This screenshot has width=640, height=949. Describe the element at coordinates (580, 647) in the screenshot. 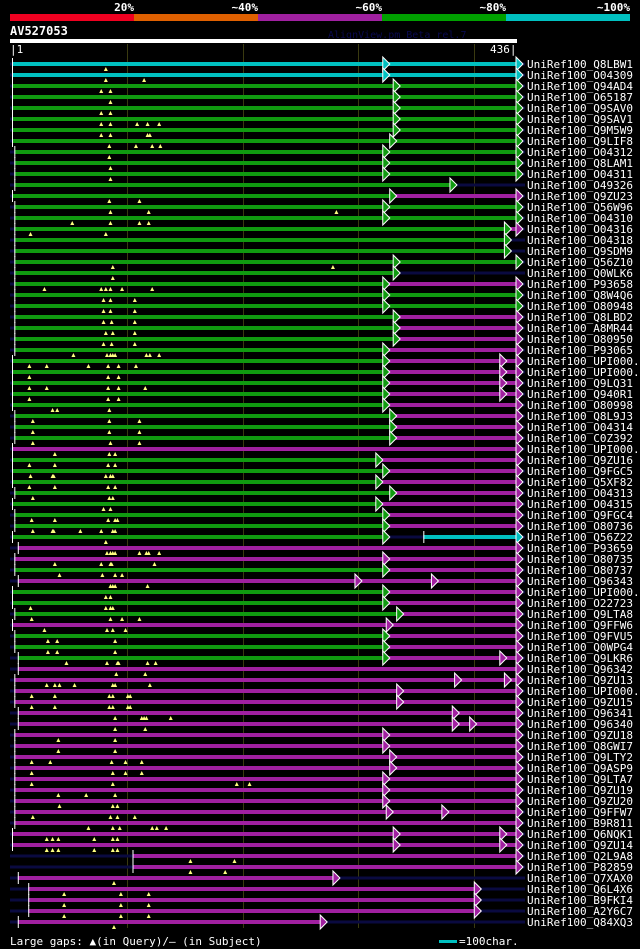

I see `hit-label: UniRef100_Q0WPG4` at that location.